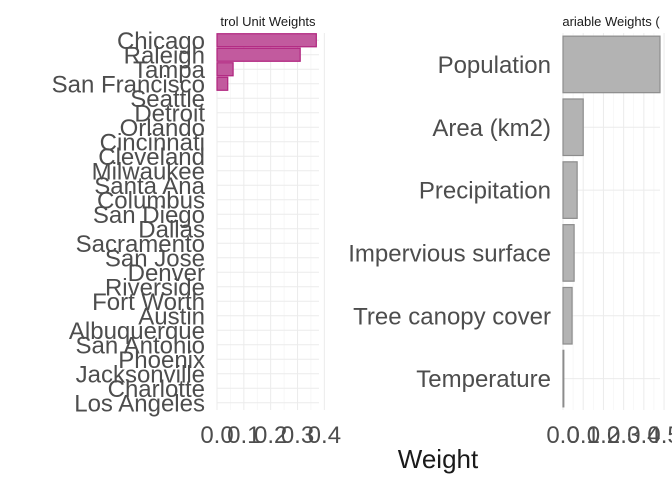 This screenshot has width=672, height=480. I want to click on category-label: Orlando, so click(162, 128).